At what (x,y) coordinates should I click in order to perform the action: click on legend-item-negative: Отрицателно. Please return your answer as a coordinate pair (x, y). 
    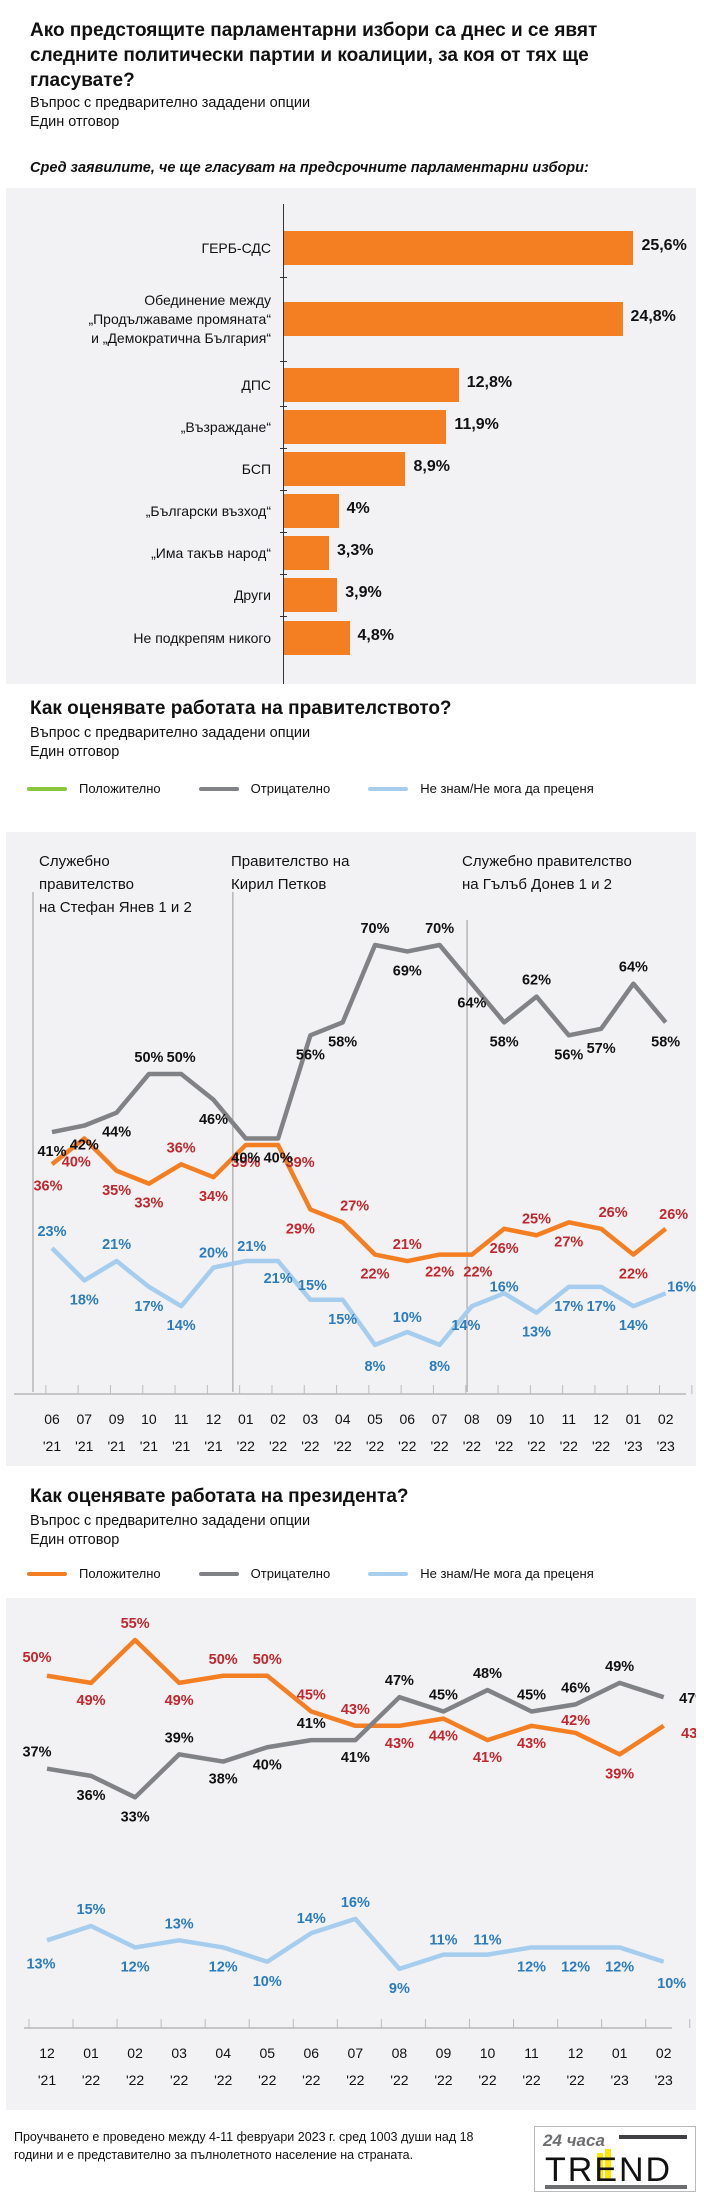
    Looking at the image, I should click on (264, 788).